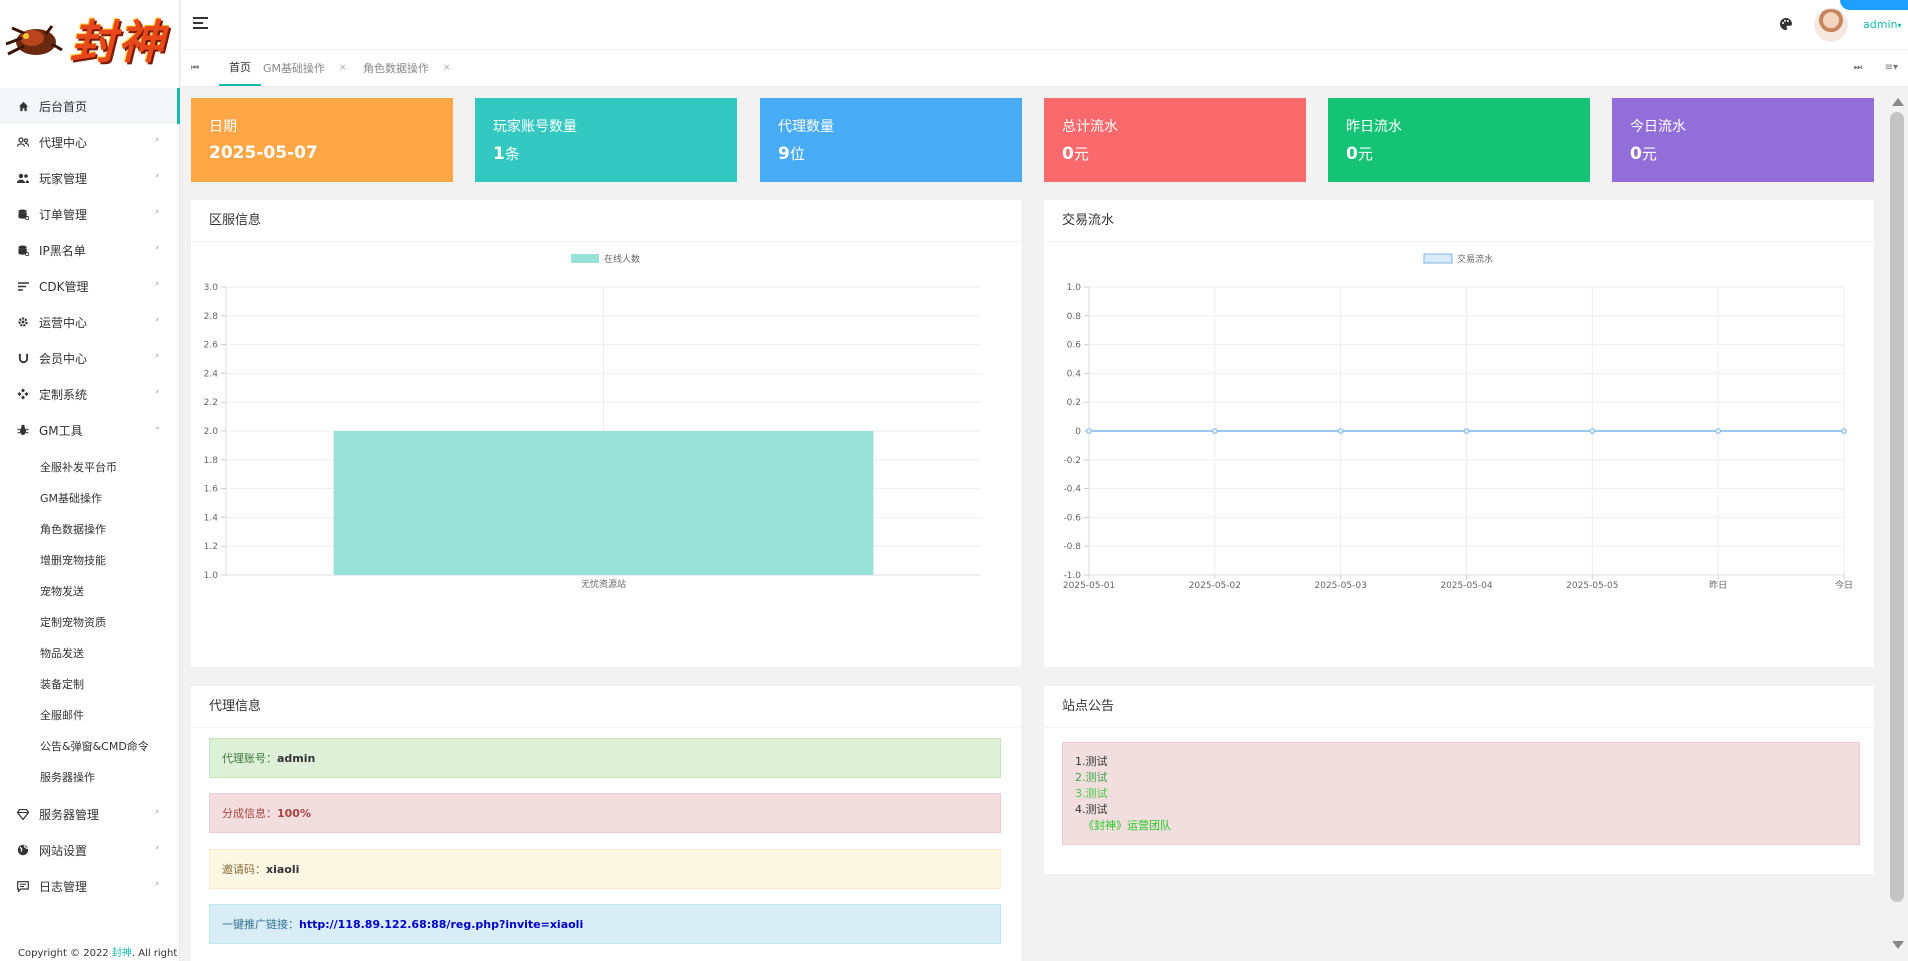  What do you see at coordinates (1374, 127) in the screenshot?
I see `stat-label: 昨日流水` at bounding box center [1374, 127].